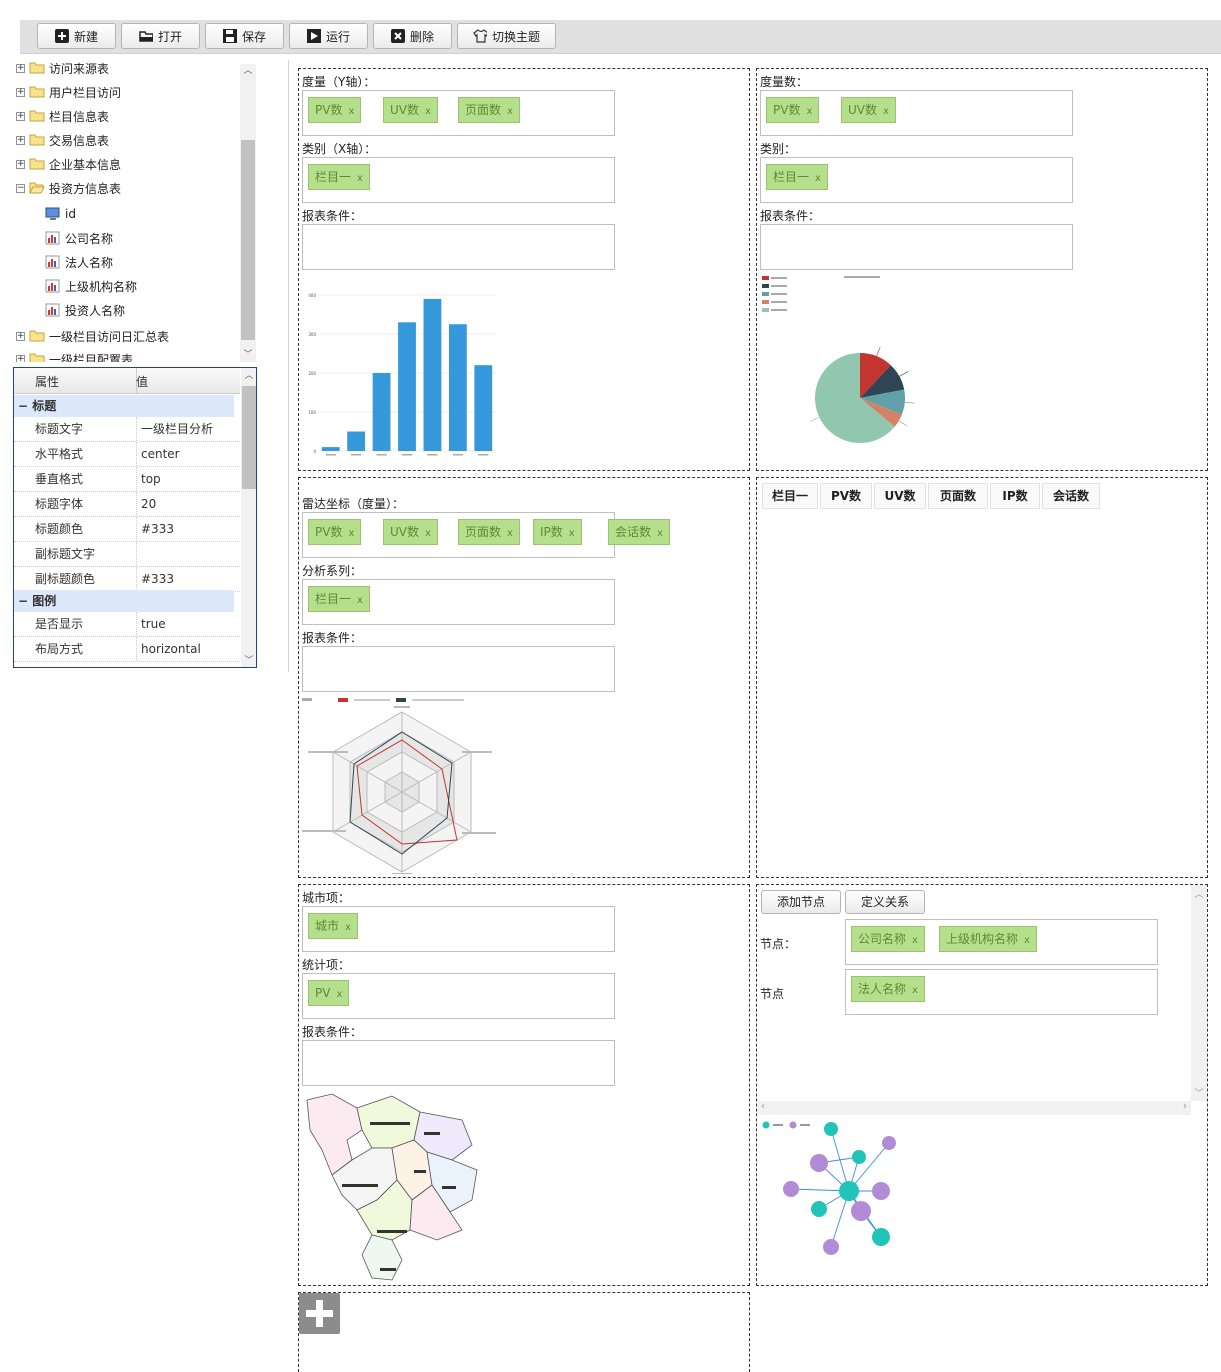  Describe the element at coordinates (1001, 992) in the screenshot. I see `node-dropzone: 法人名称 x` at that location.